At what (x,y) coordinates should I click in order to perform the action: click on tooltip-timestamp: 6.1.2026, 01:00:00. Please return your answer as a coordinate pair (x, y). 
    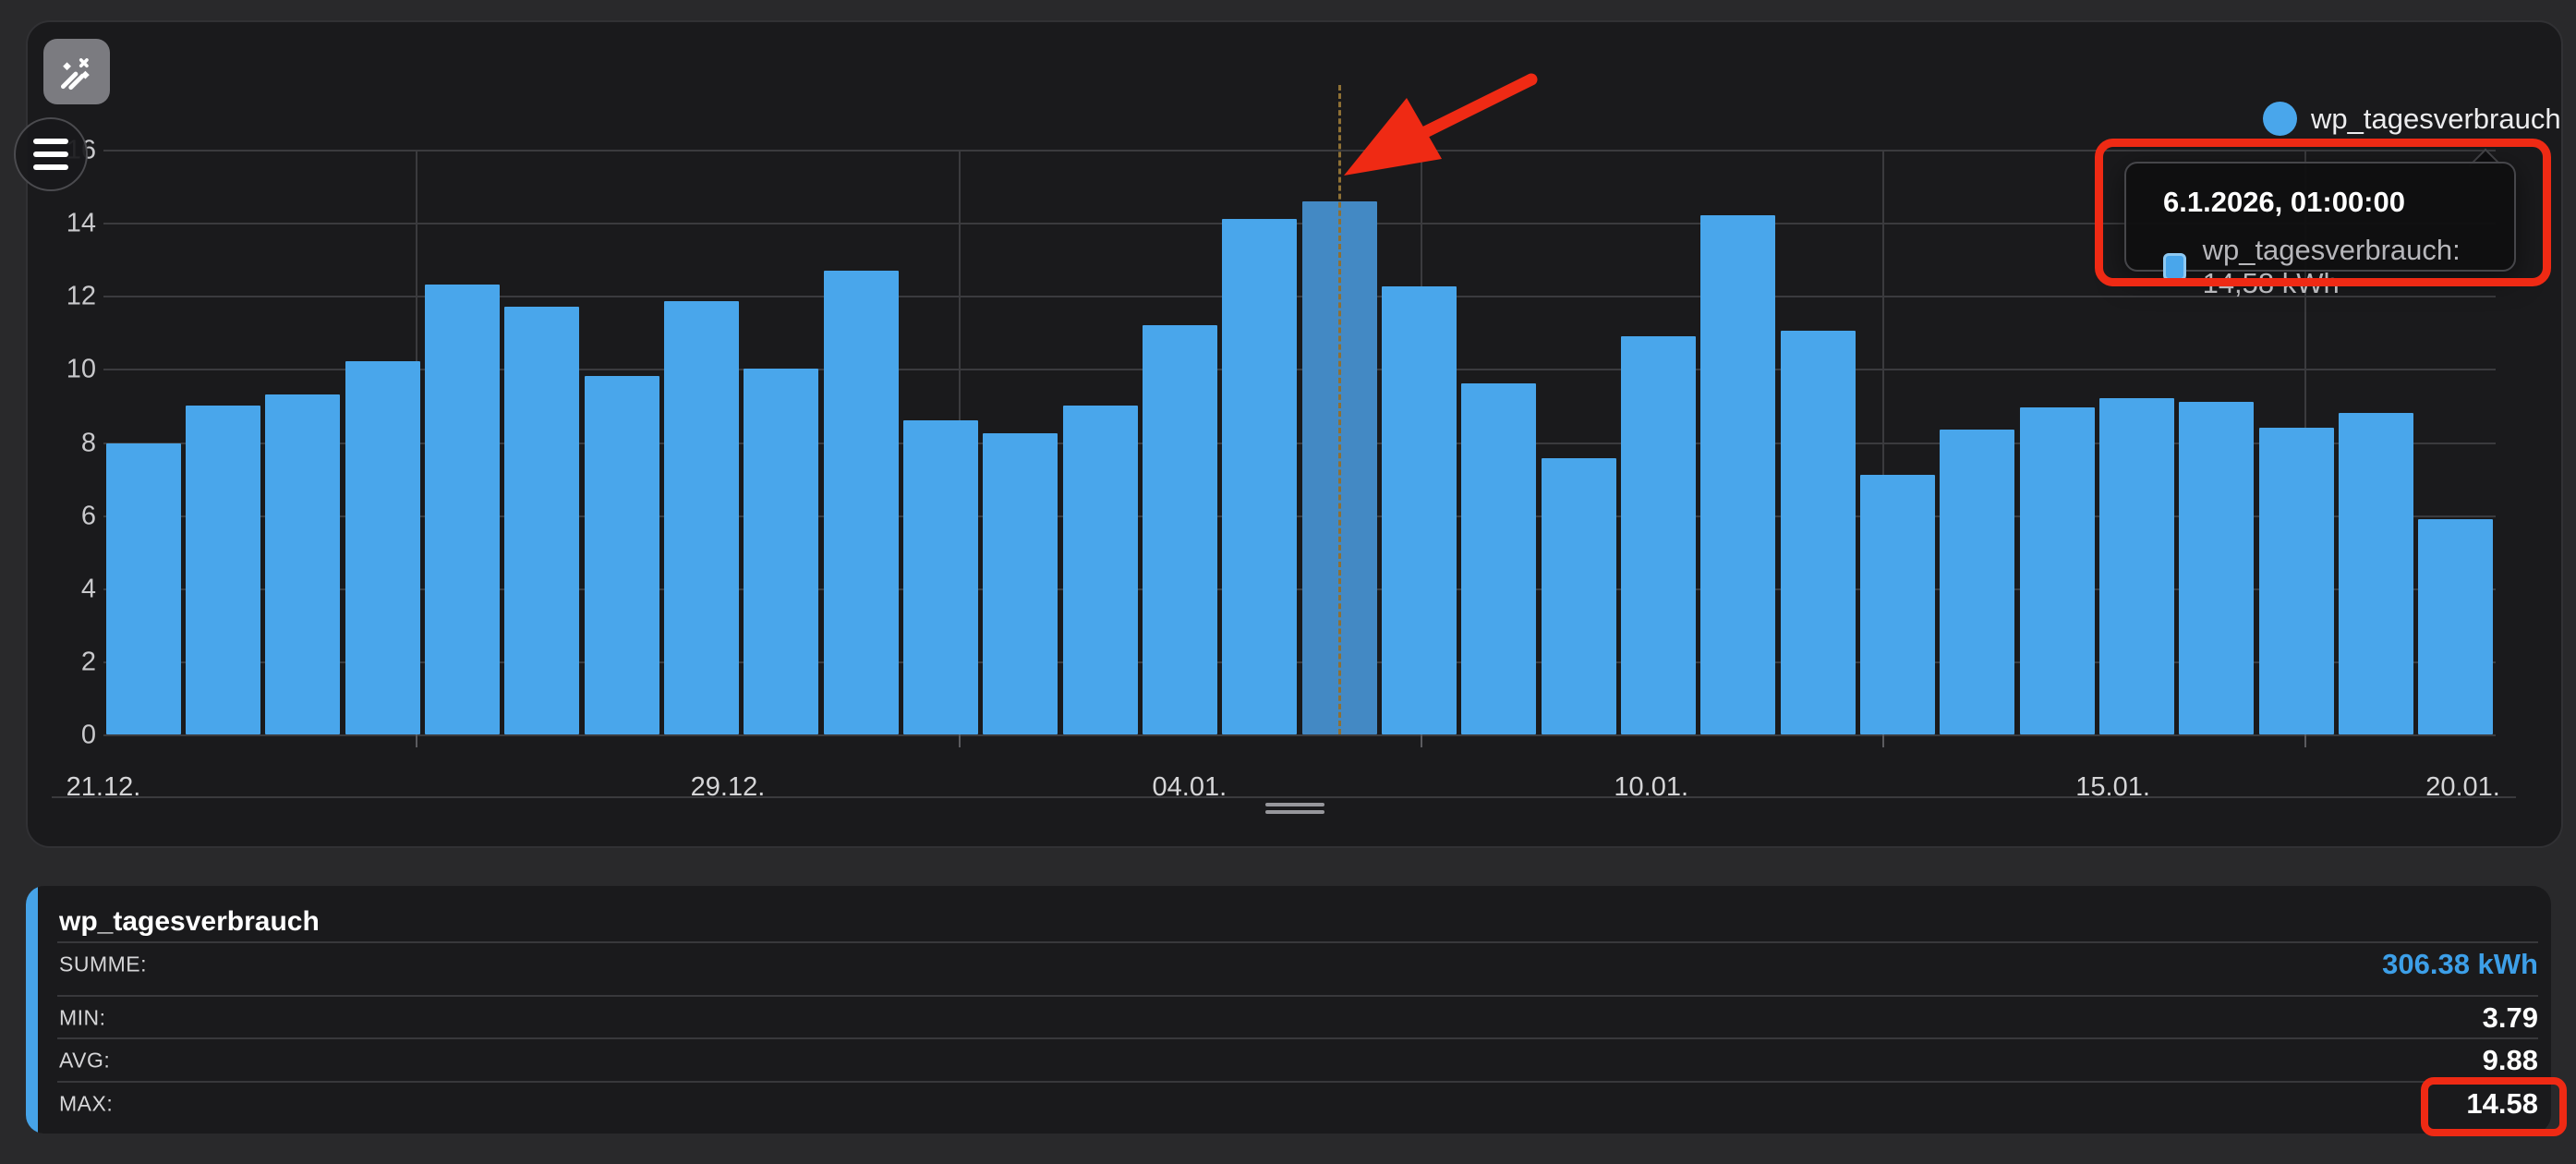
    Looking at the image, I should click on (2284, 202).